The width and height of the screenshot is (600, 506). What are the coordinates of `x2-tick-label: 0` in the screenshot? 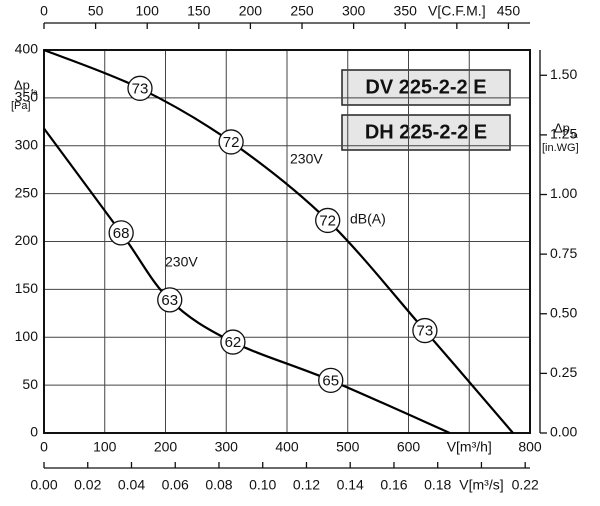 It's located at (44, 11).